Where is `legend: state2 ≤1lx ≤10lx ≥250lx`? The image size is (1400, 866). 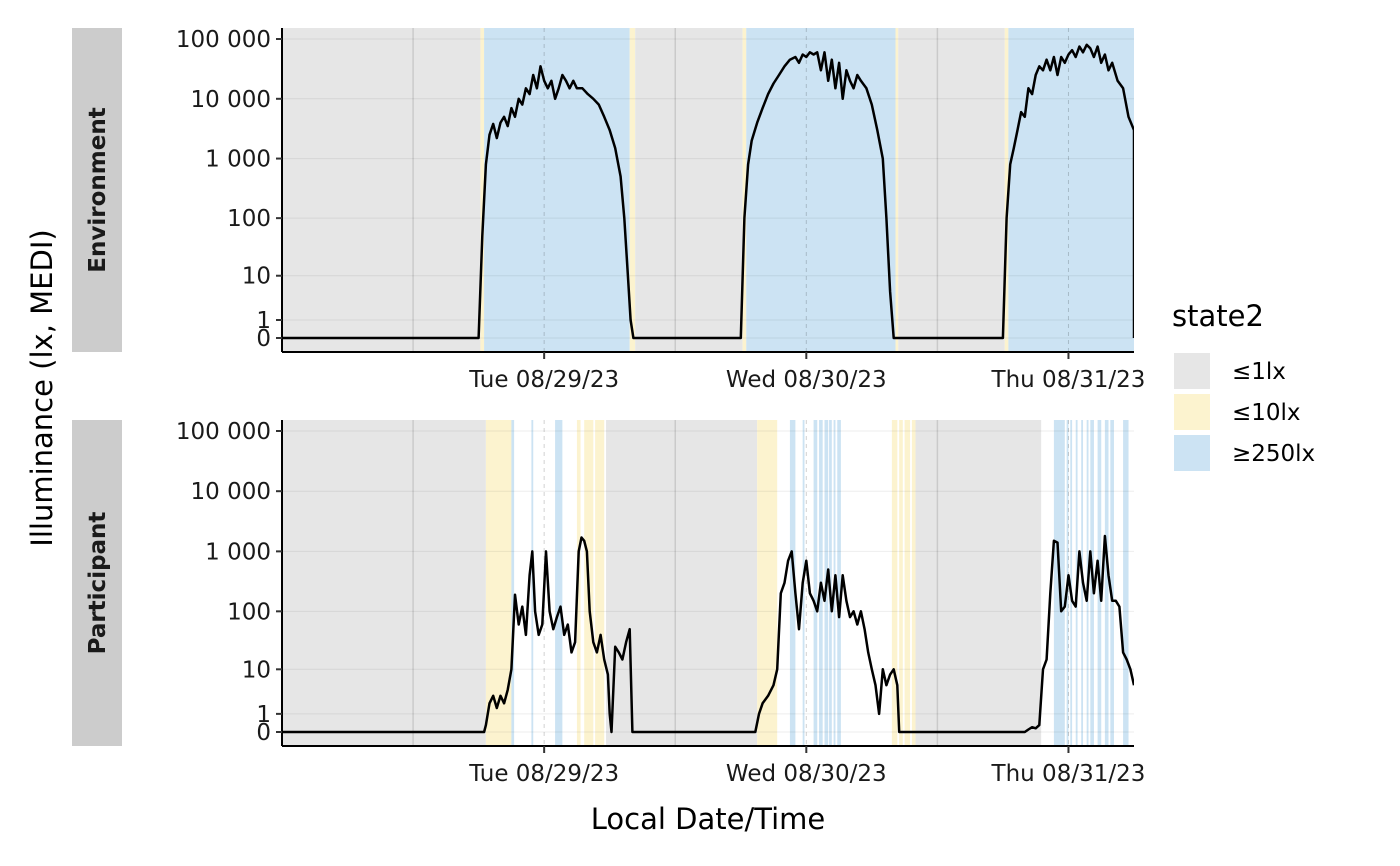
legend: state2 ≤1lx ≤10lx ≥250lx is located at coordinates (1243, 385).